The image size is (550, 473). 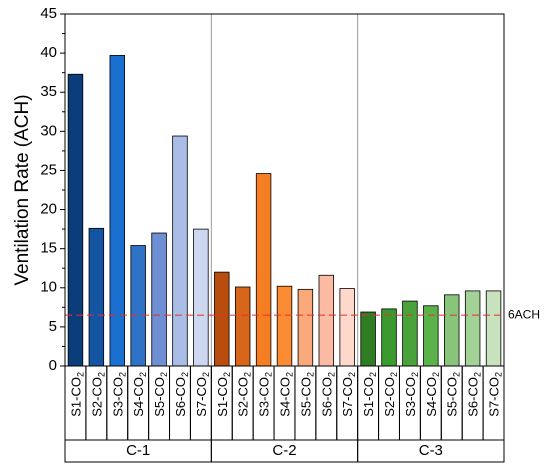 I want to click on y-tick-label: 10, so click(x=48, y=287).